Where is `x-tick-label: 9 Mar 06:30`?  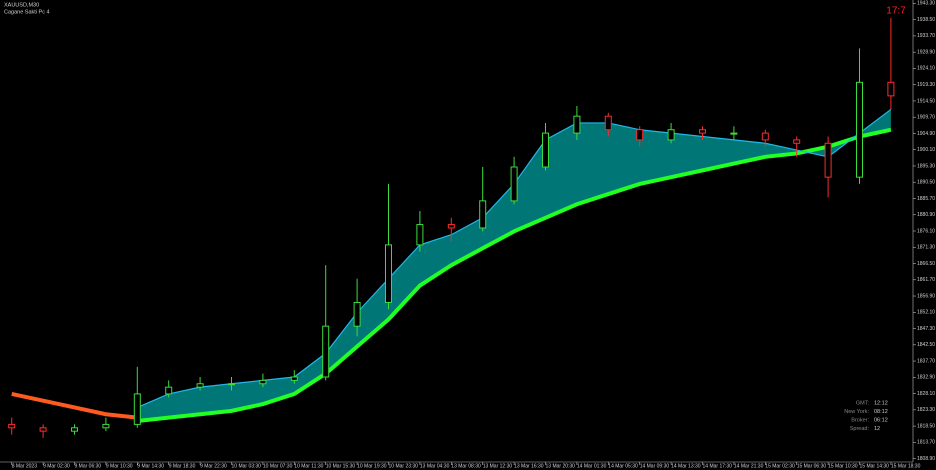
x-tick-label: 9 Mar 06:30 is located at coordinates (88, 466).